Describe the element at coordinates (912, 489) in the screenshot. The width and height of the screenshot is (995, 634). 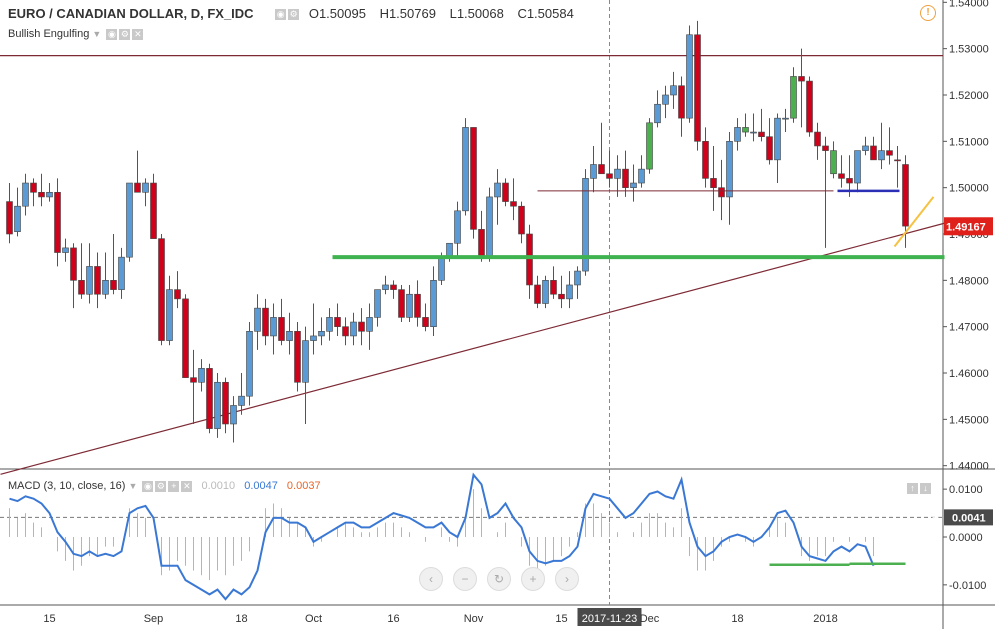
I see `move-up-icon: ↑` at that location.